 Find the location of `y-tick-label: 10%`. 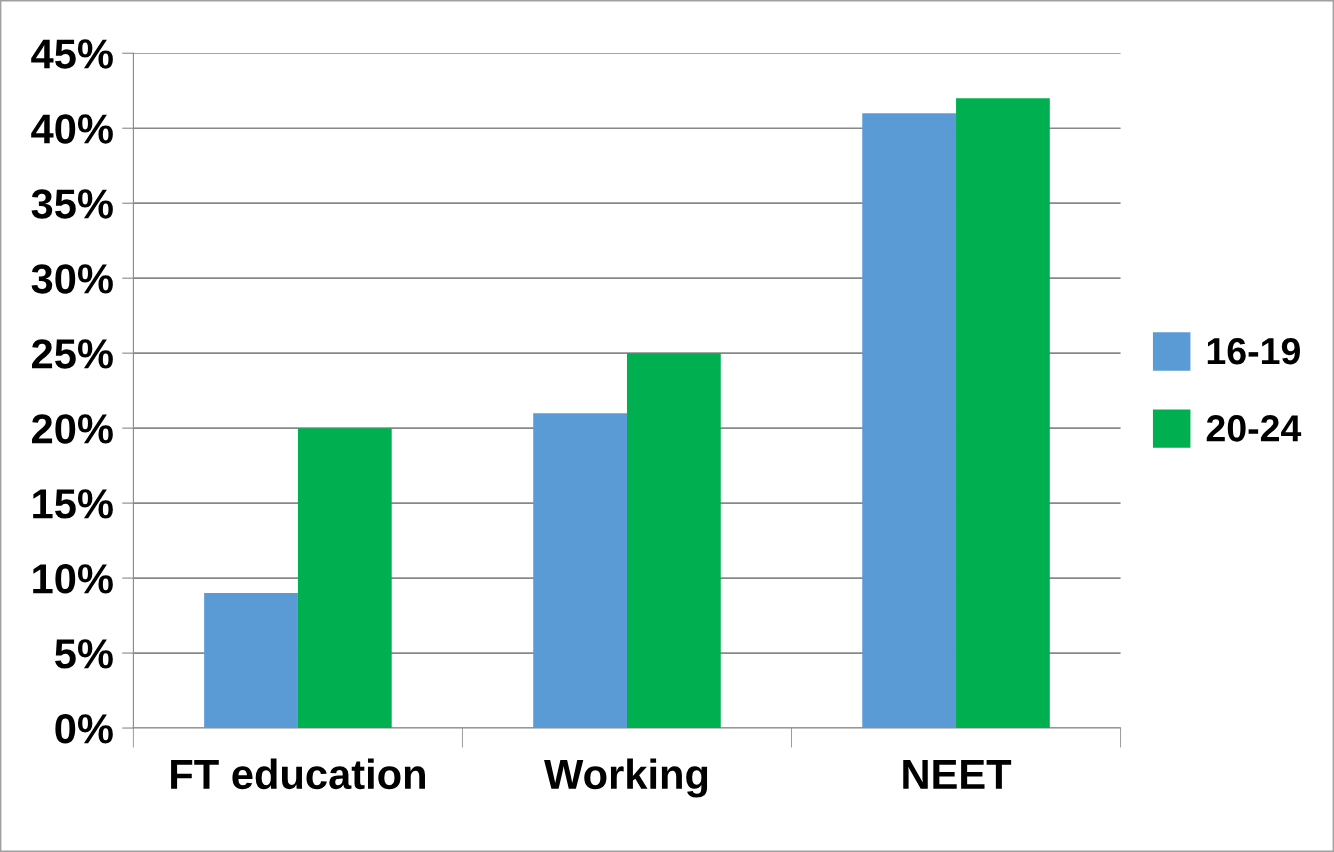

y-tick-label: 10% is located at coordinates (73, 579).